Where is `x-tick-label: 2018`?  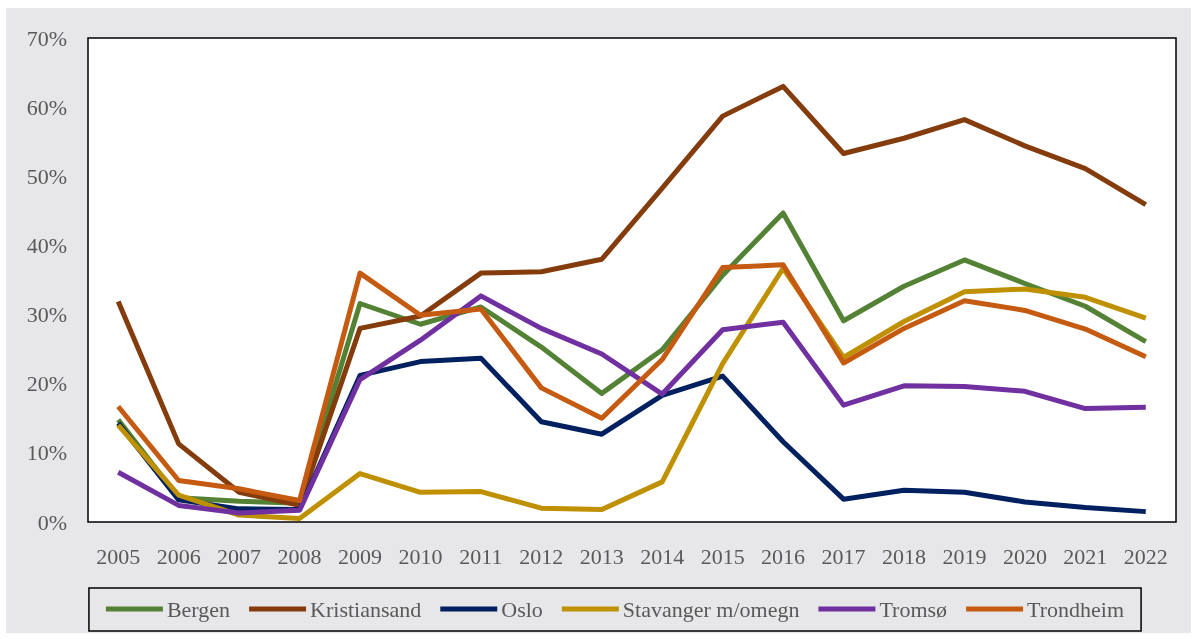 x-tick-label: 2018 is located at coordinates (904, 556).